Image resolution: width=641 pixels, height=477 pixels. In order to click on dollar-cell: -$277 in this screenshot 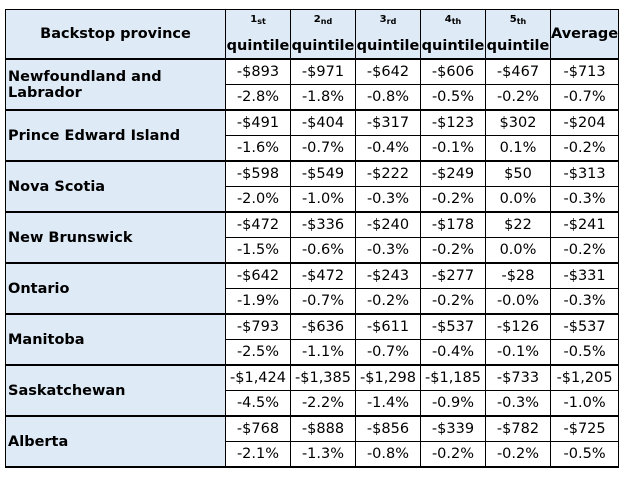, I will do `click(453, 275)`.